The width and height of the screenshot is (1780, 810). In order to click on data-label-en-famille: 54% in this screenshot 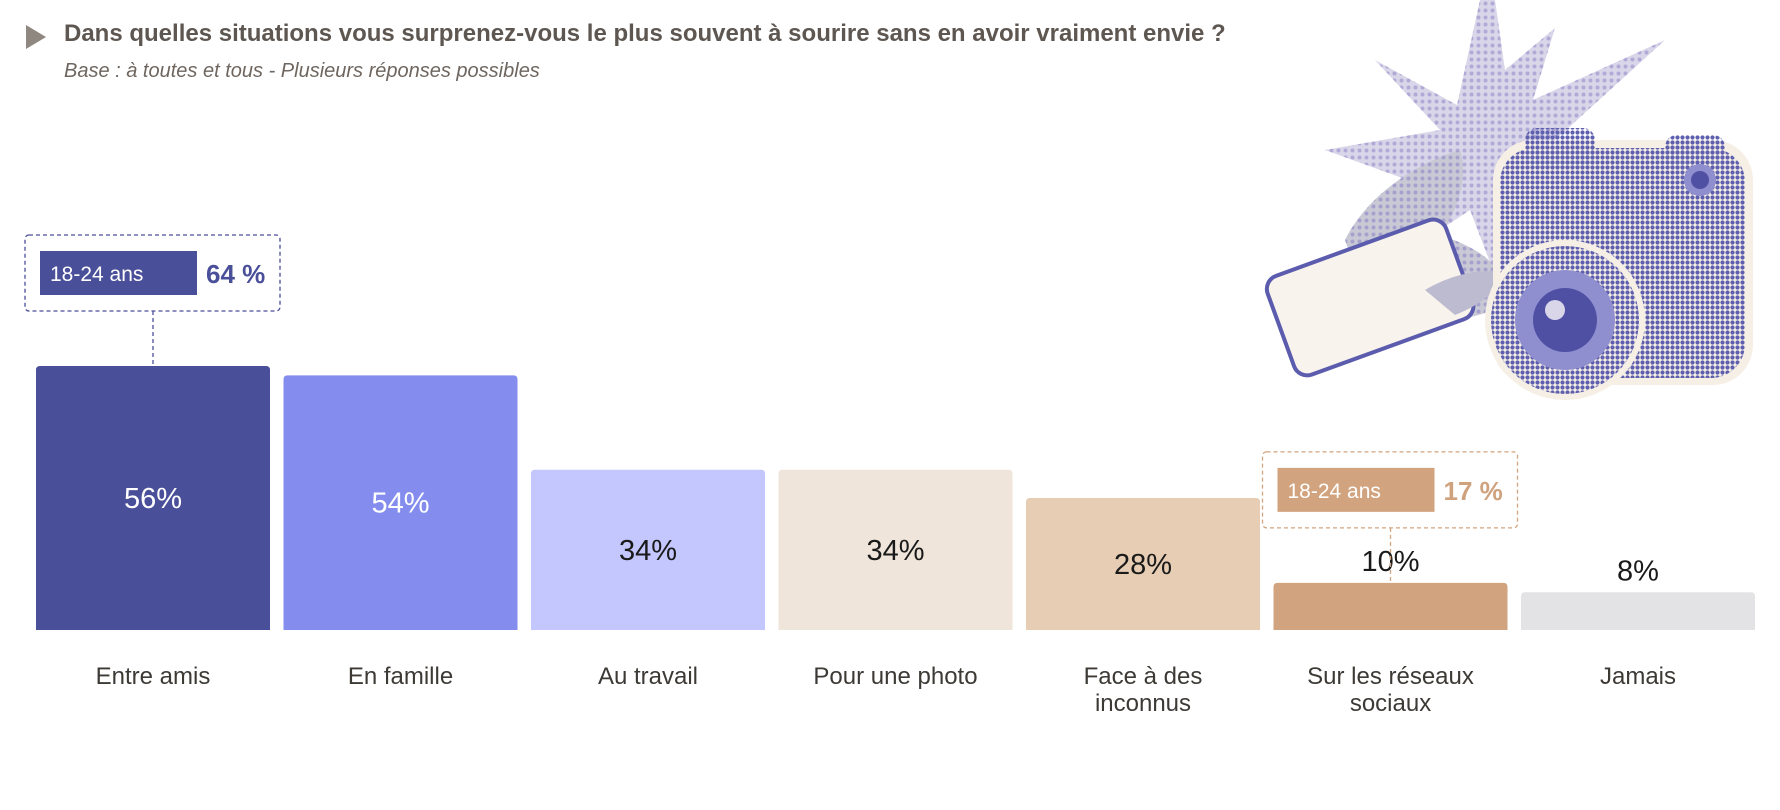, I will do `click(400, 504)`.